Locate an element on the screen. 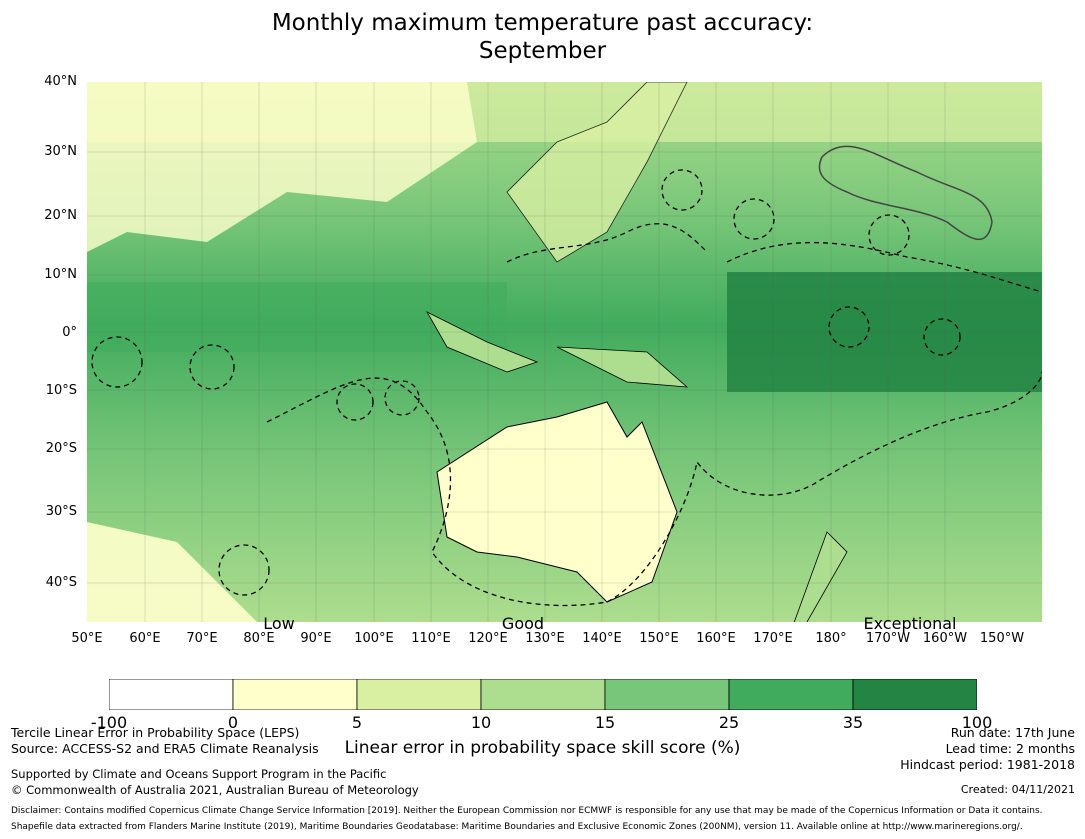  hawaii-eez-outline is located at coordinates (905, 193).